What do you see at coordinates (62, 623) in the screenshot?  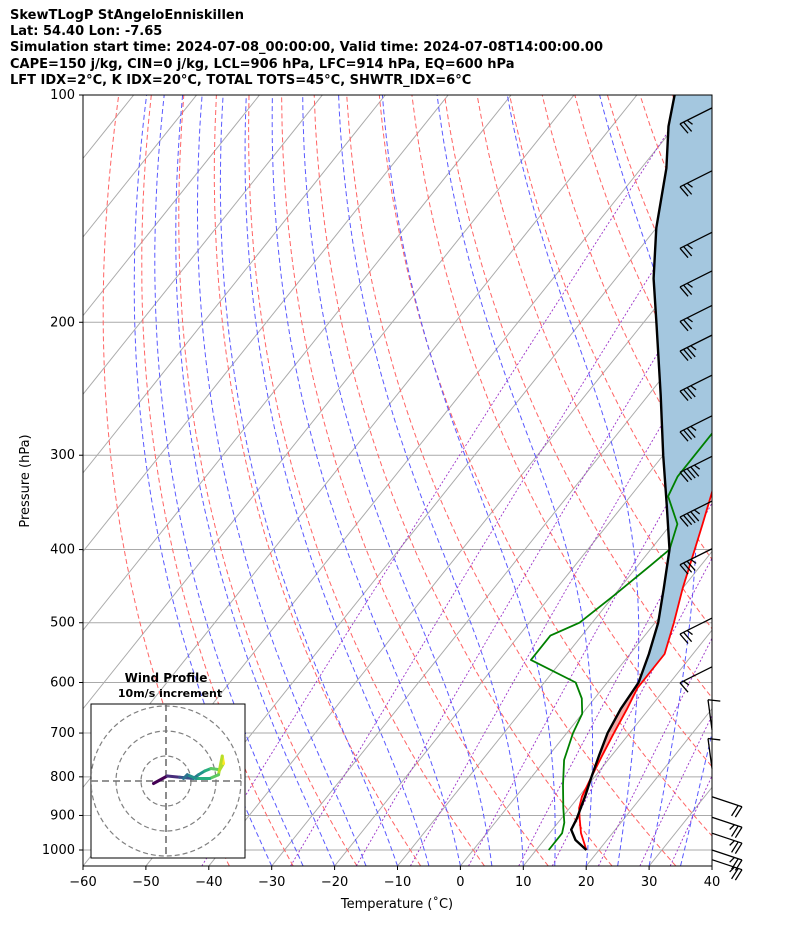 I see `y-tick-label: 500` at bounding box center [62, 623].